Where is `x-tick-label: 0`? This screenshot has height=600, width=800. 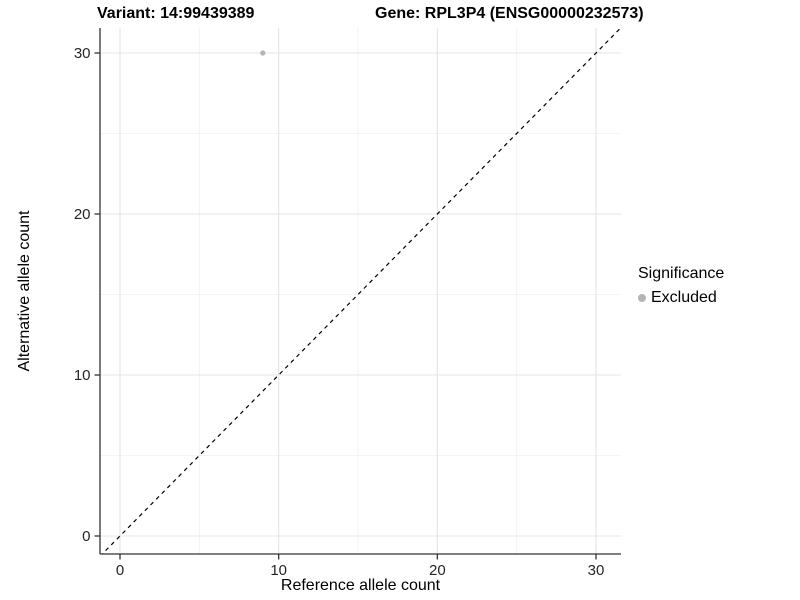 x-tick-label: 0 is located at coordinates (120, 570).